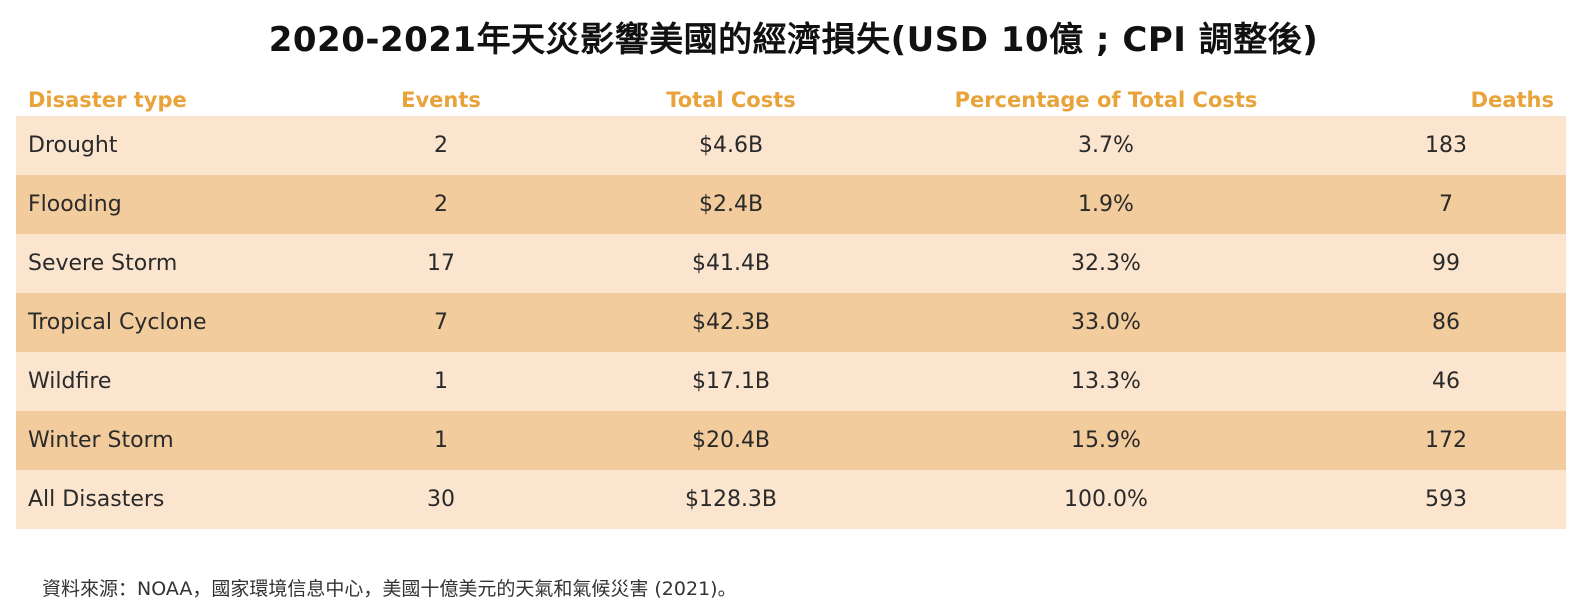 The width and height of the screenshot is (1587, 612). I want to click on cell-events: 17, so click(441, 263).